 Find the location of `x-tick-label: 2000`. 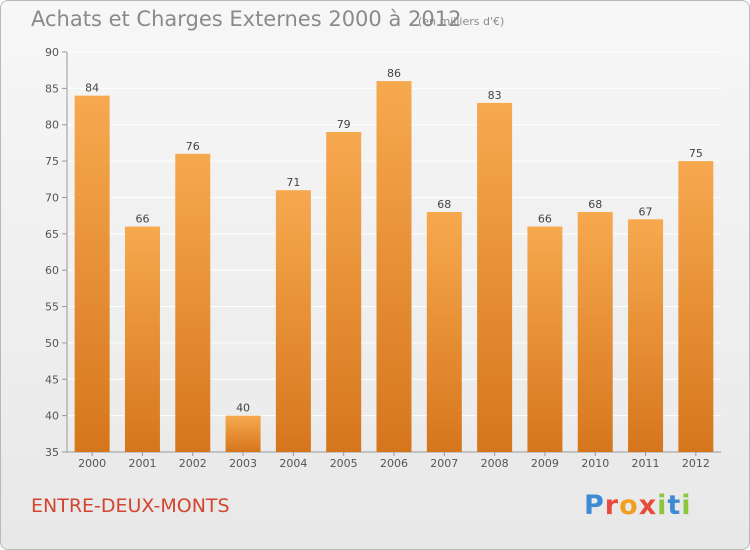

x-tick-label: 2000 is located at coordinates (92, 463).